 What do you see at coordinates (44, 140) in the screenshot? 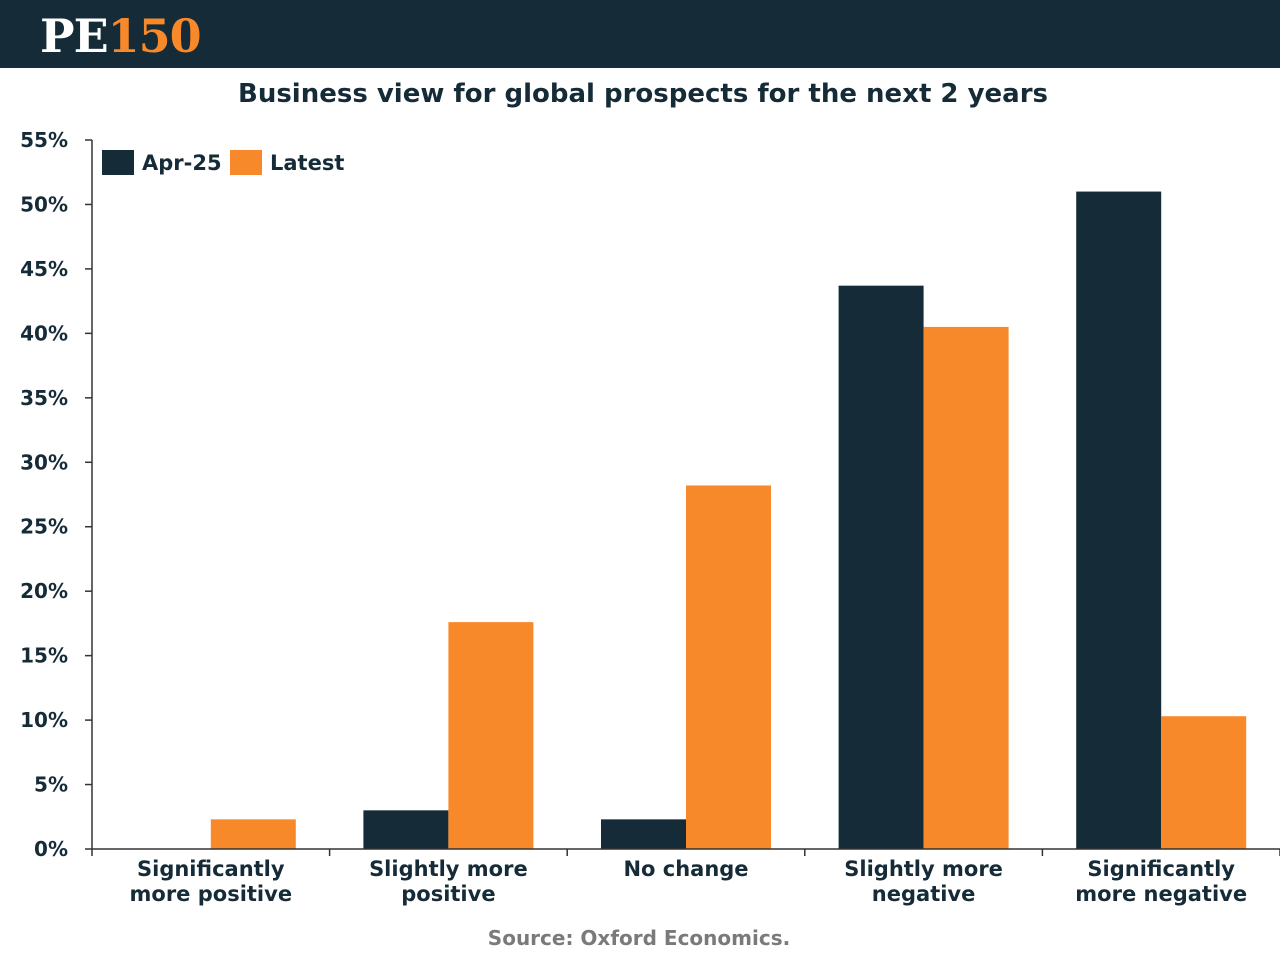
I see `y-tick-label-55: 55%` at bounding box center [44, 140].